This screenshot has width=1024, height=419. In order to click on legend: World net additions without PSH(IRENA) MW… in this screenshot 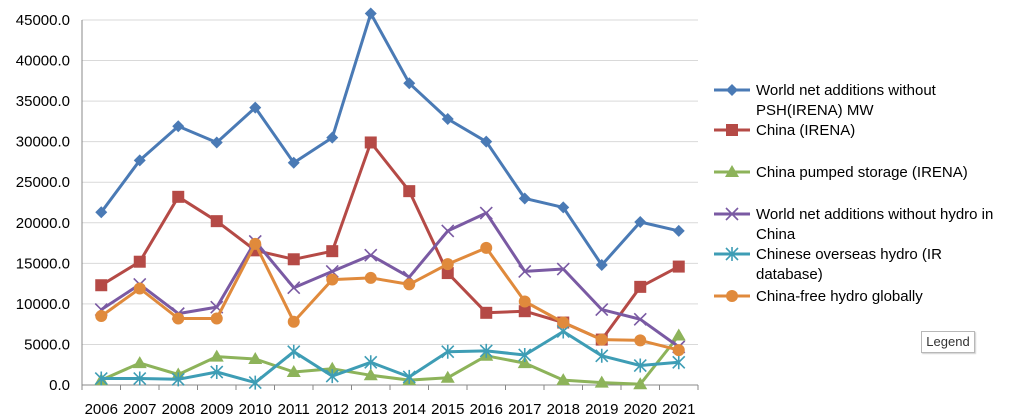, I will do `click(853, 193)`.